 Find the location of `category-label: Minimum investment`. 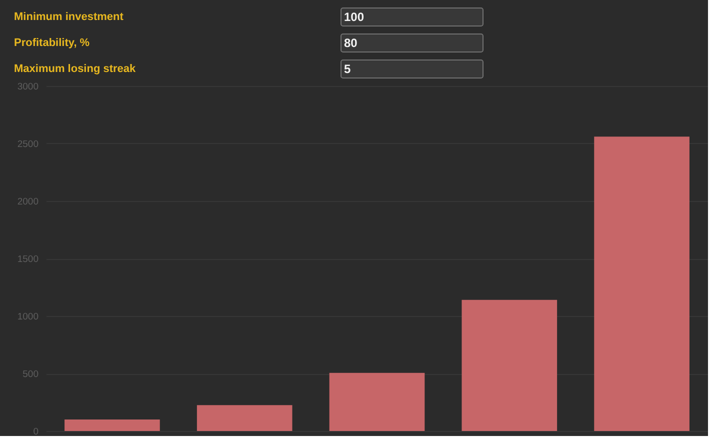

category-label: Minimum investment is located at coordinates (69, 17).